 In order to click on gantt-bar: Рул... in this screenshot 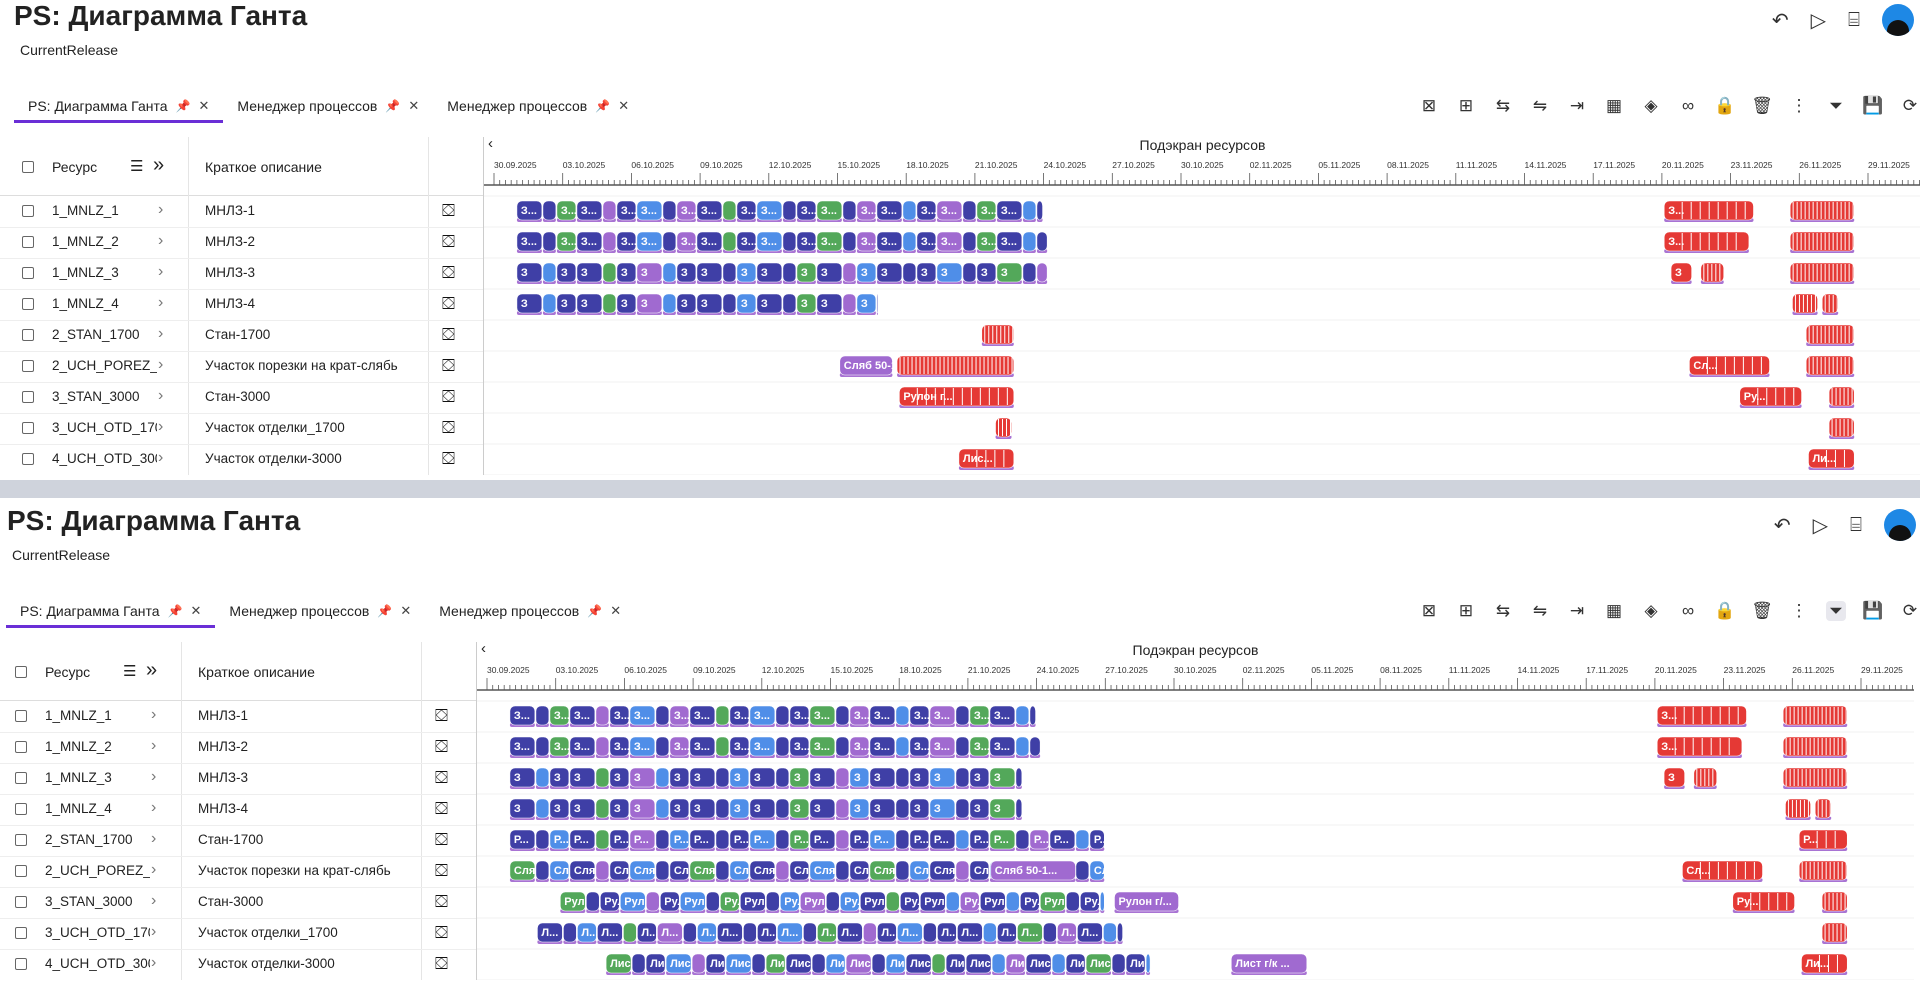, I will do `click(1096, 902)`.